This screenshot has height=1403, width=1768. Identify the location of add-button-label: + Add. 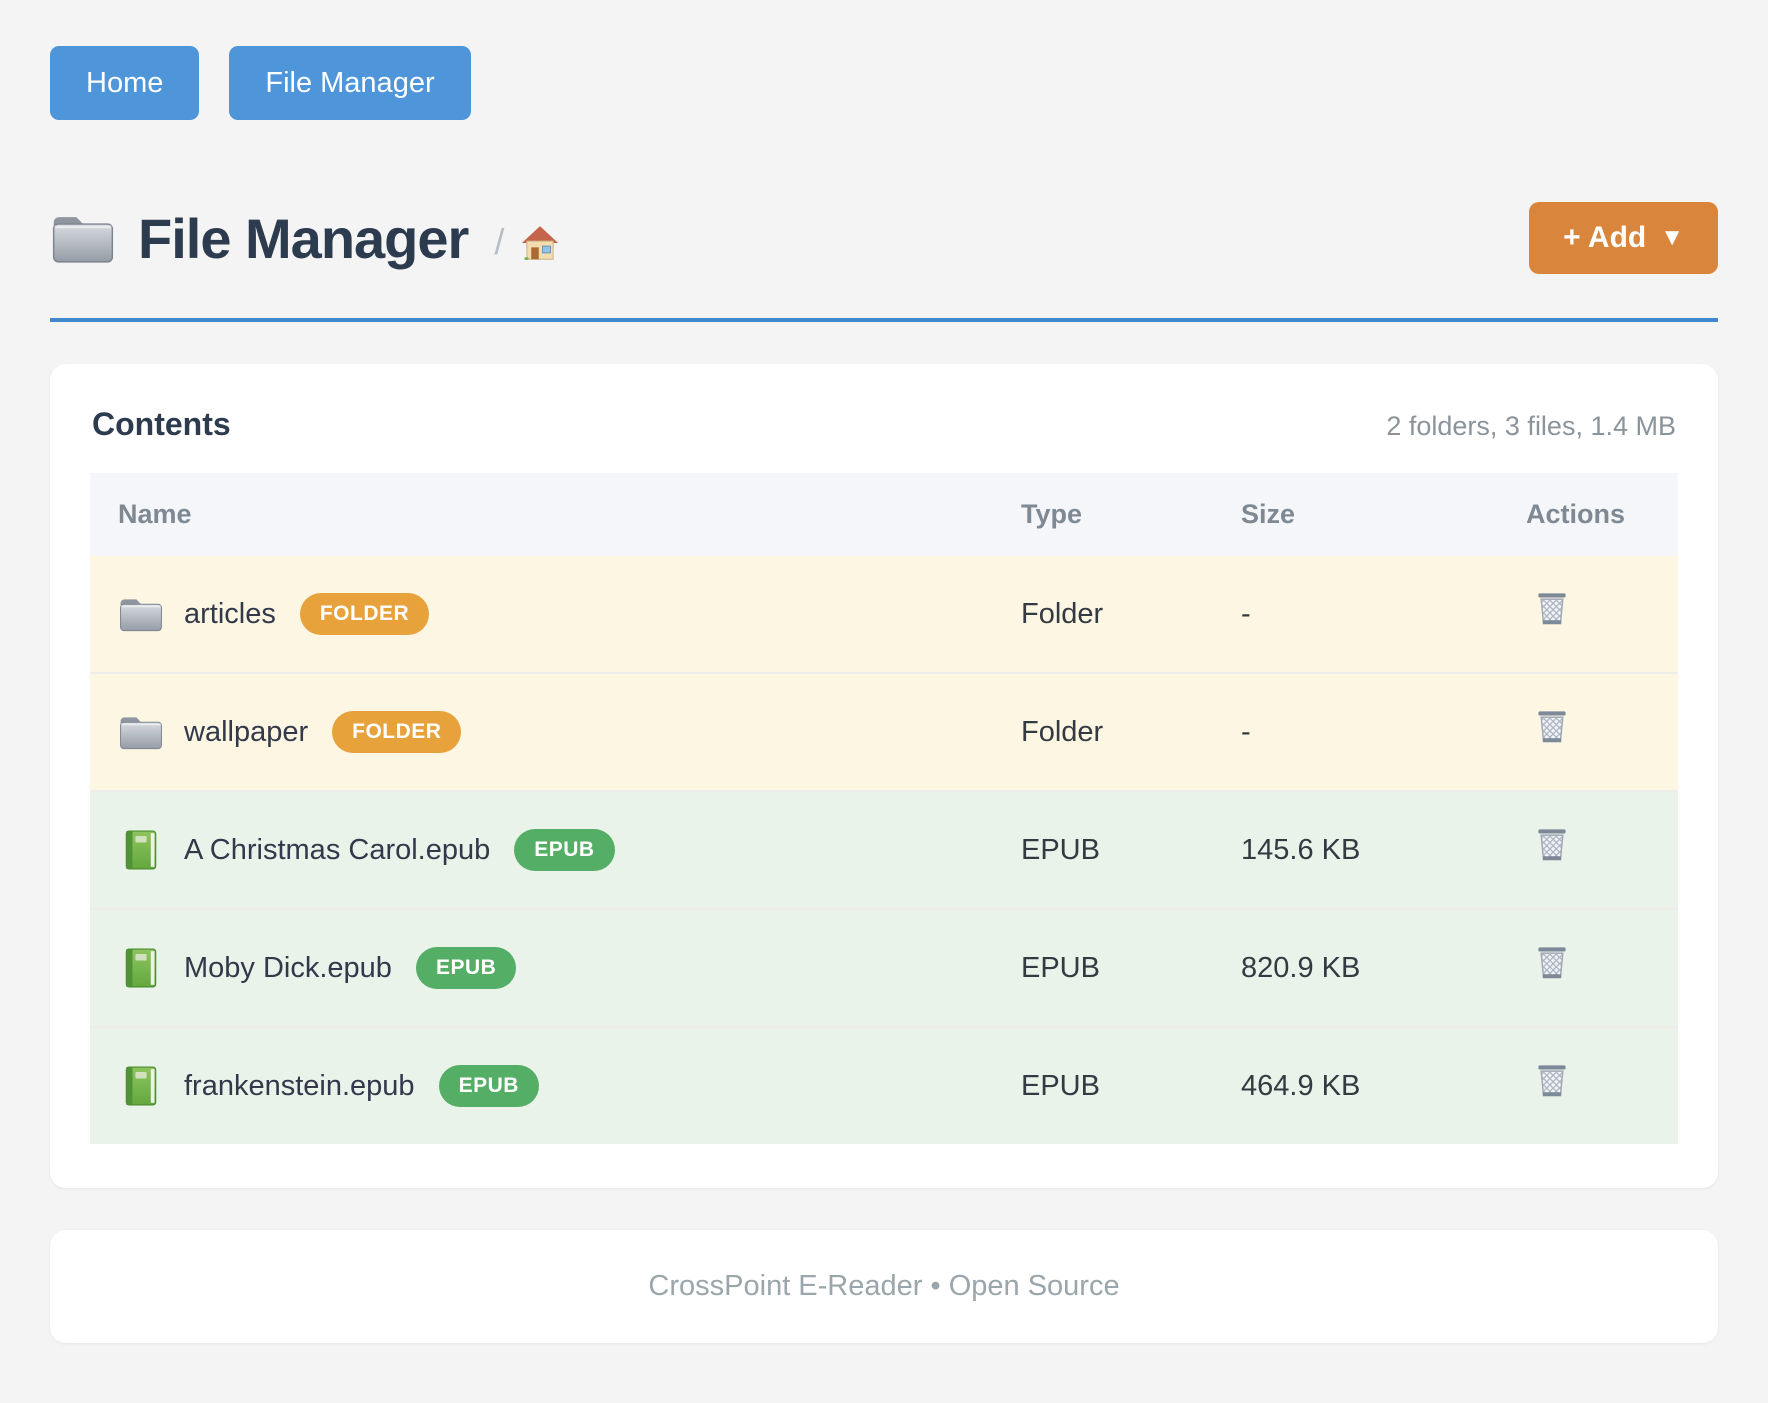
(1605, 237).